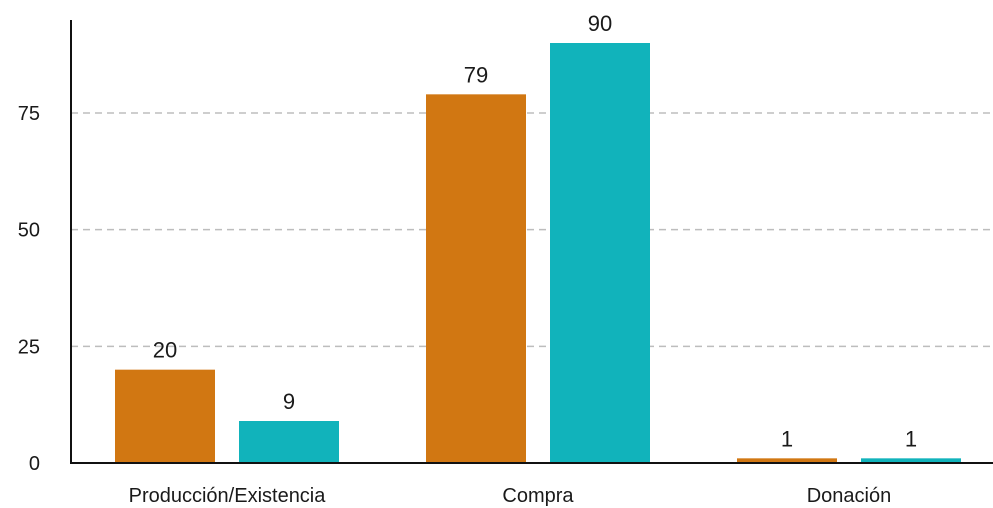 This screenshot has height=508, width=993. Describe the element at coordinates (29, 231) in the screenshot. I see `y-tick-label: 50` at that location.